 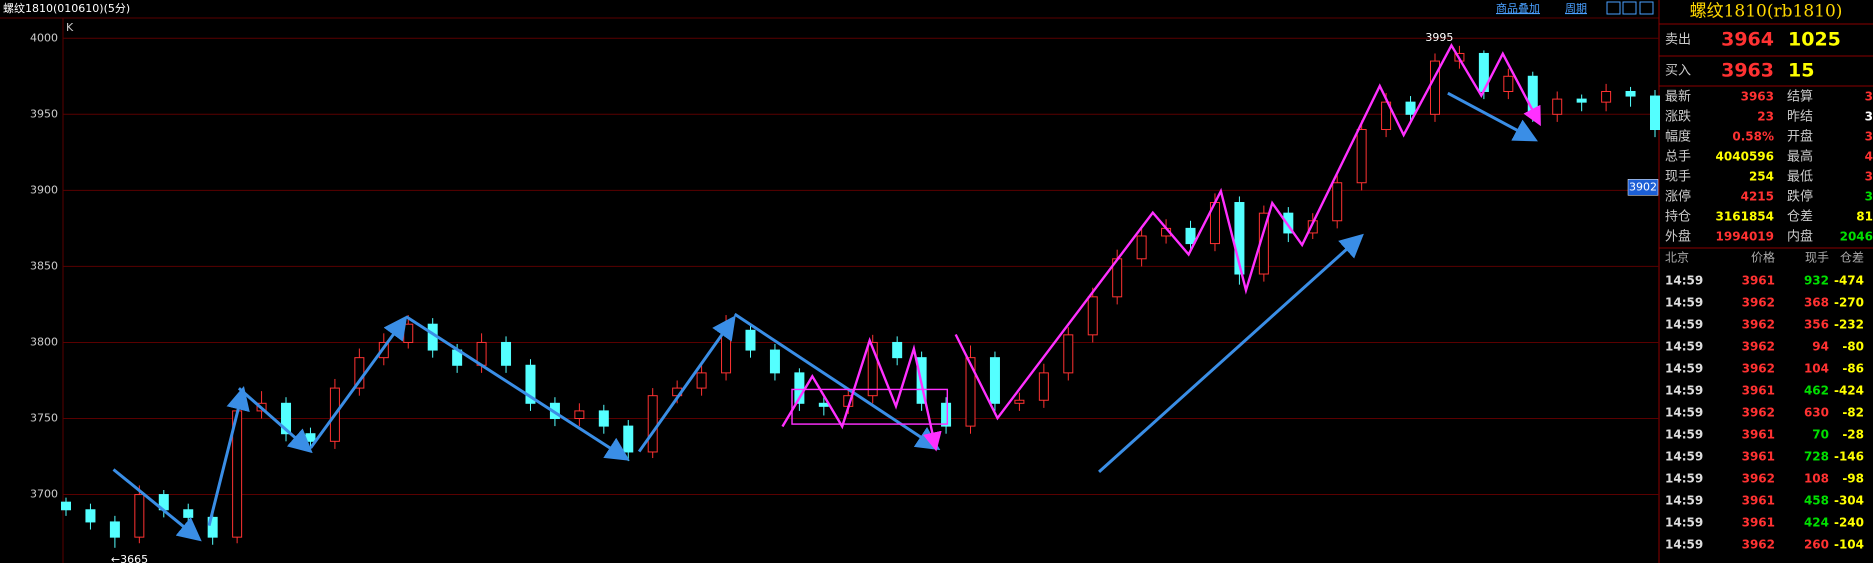 What do you see at coordinates (1753, 137) in the screenshot?
I see `stat-value: 0.58%` at bounding box center [1753, 137].